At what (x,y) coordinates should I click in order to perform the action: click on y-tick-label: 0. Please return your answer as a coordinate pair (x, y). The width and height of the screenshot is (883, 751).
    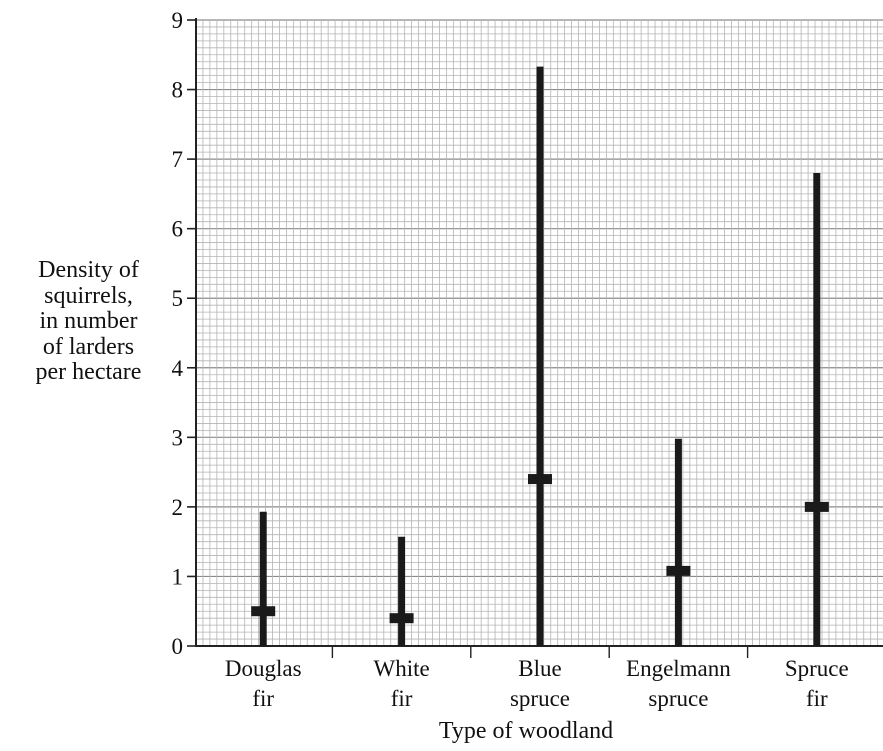
    Looking at the image, I should click on (178, 646).